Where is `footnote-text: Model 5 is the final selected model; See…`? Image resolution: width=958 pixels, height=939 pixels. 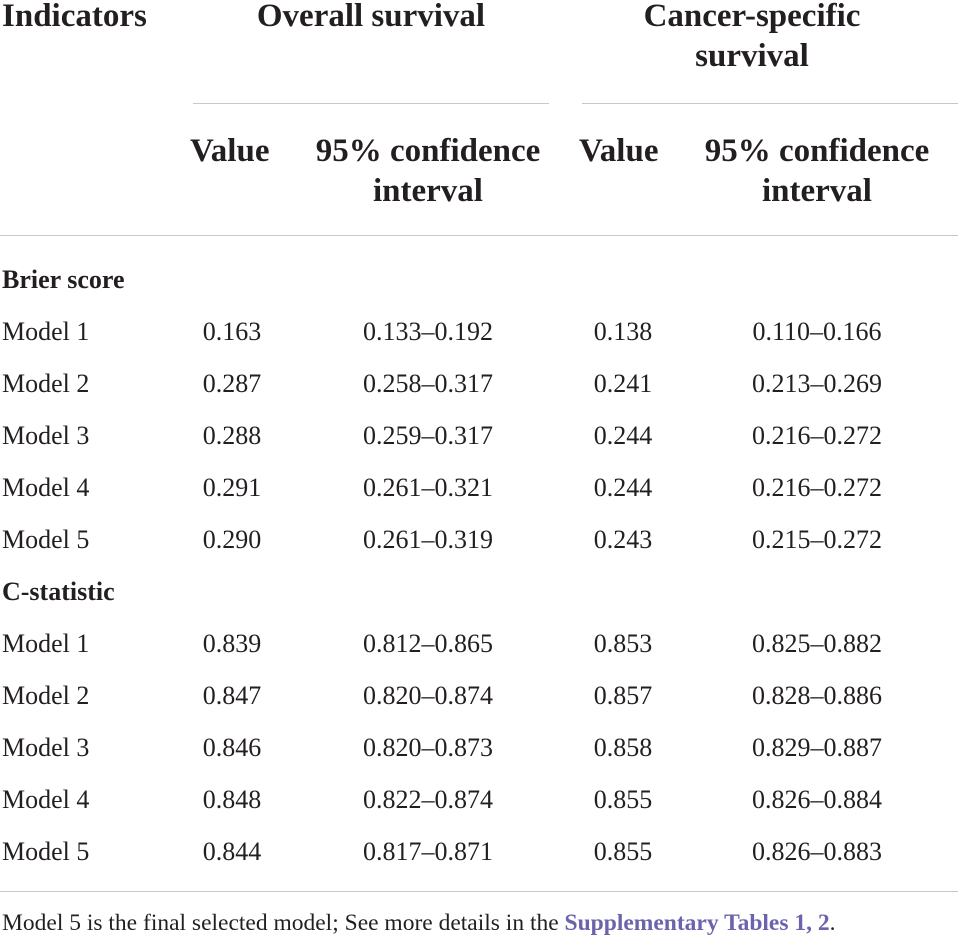
footnote-text: Model 5 is the final selected model; See… is located at coordinates (283, 923).